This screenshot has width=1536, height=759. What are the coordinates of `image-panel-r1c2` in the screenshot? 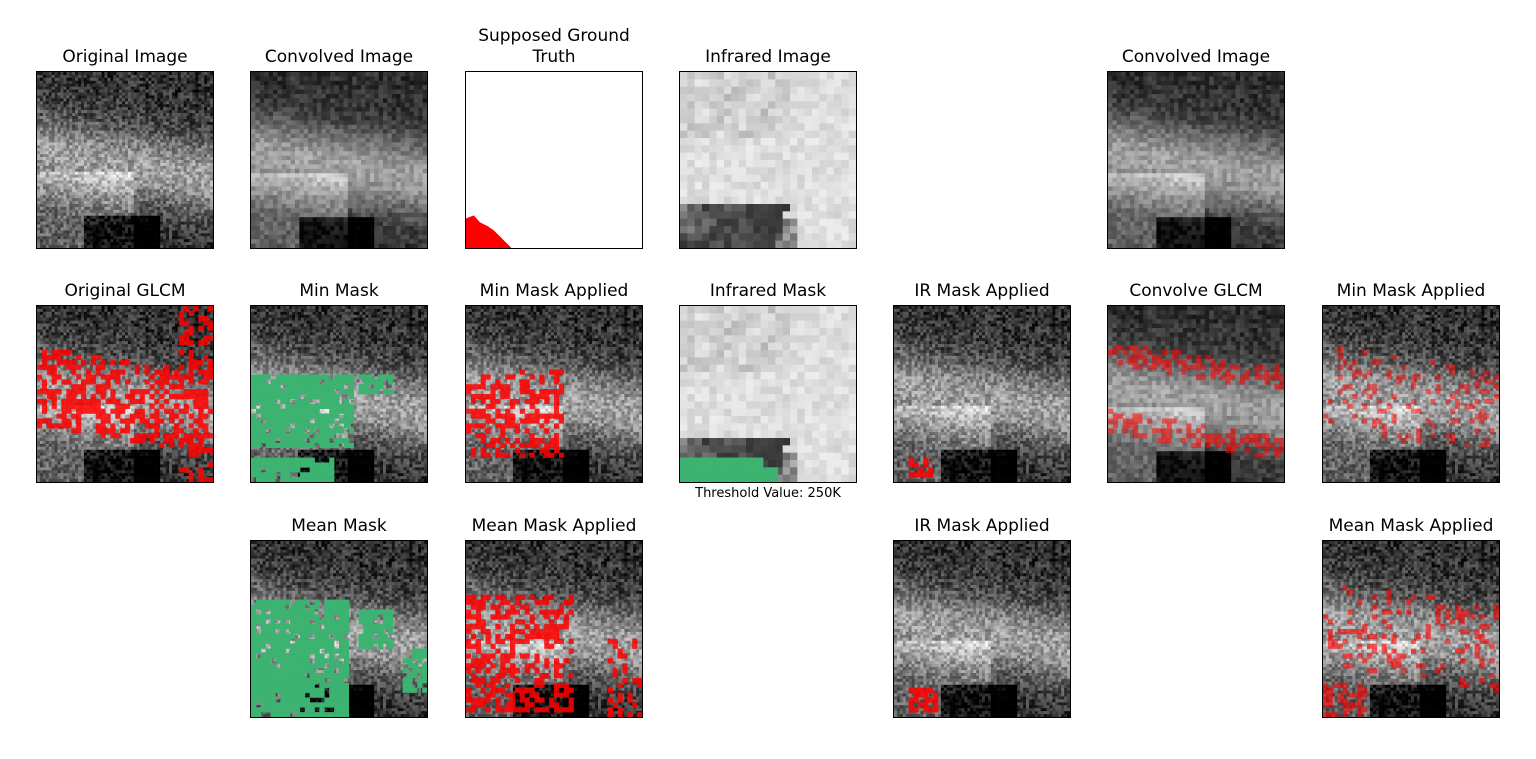 It's located at (554, 394).